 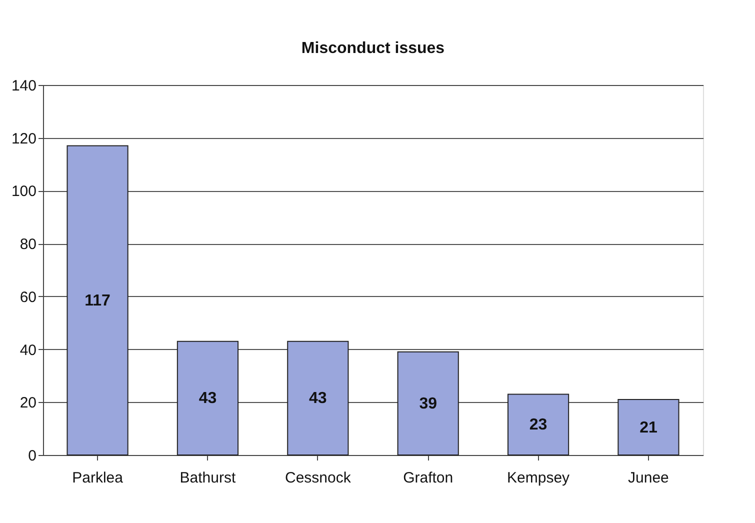 I want to click on data-label: 39, so click(x=428, y=403).